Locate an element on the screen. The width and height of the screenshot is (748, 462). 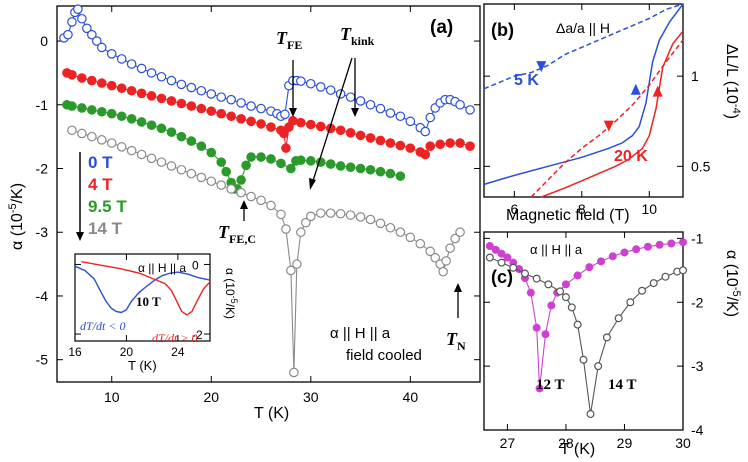
y-tick-label: -2 is located at coordinates (197, 335).